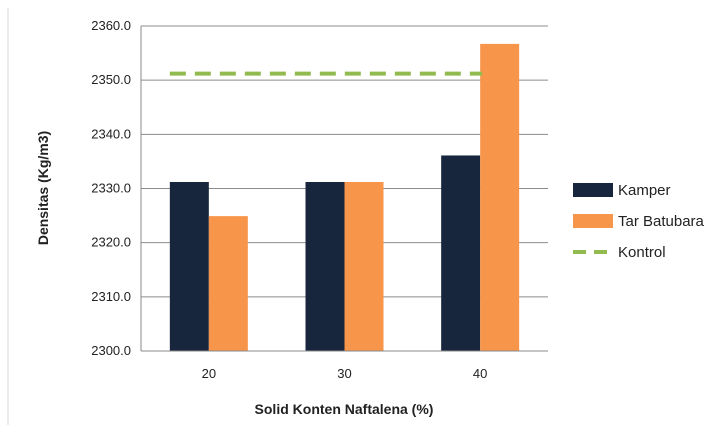 This screenshot has height=431, width=723. Describe the element at coordinates (111, 242) in the screenshot. I see `y-tick-label: 2320.0` at that location.